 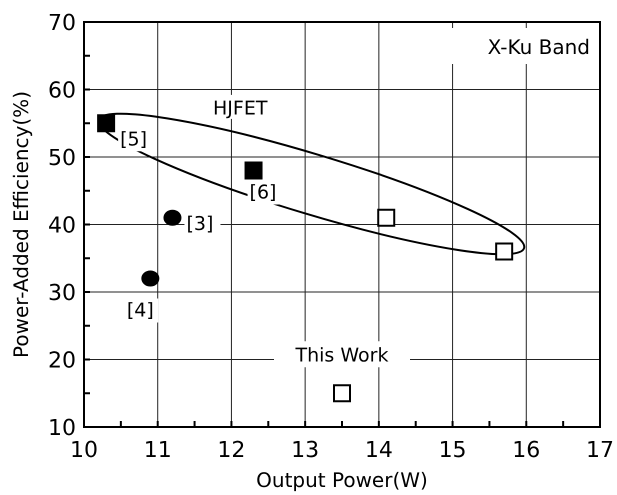 I want to click on annotation: [4], so click(x=140, y=311).